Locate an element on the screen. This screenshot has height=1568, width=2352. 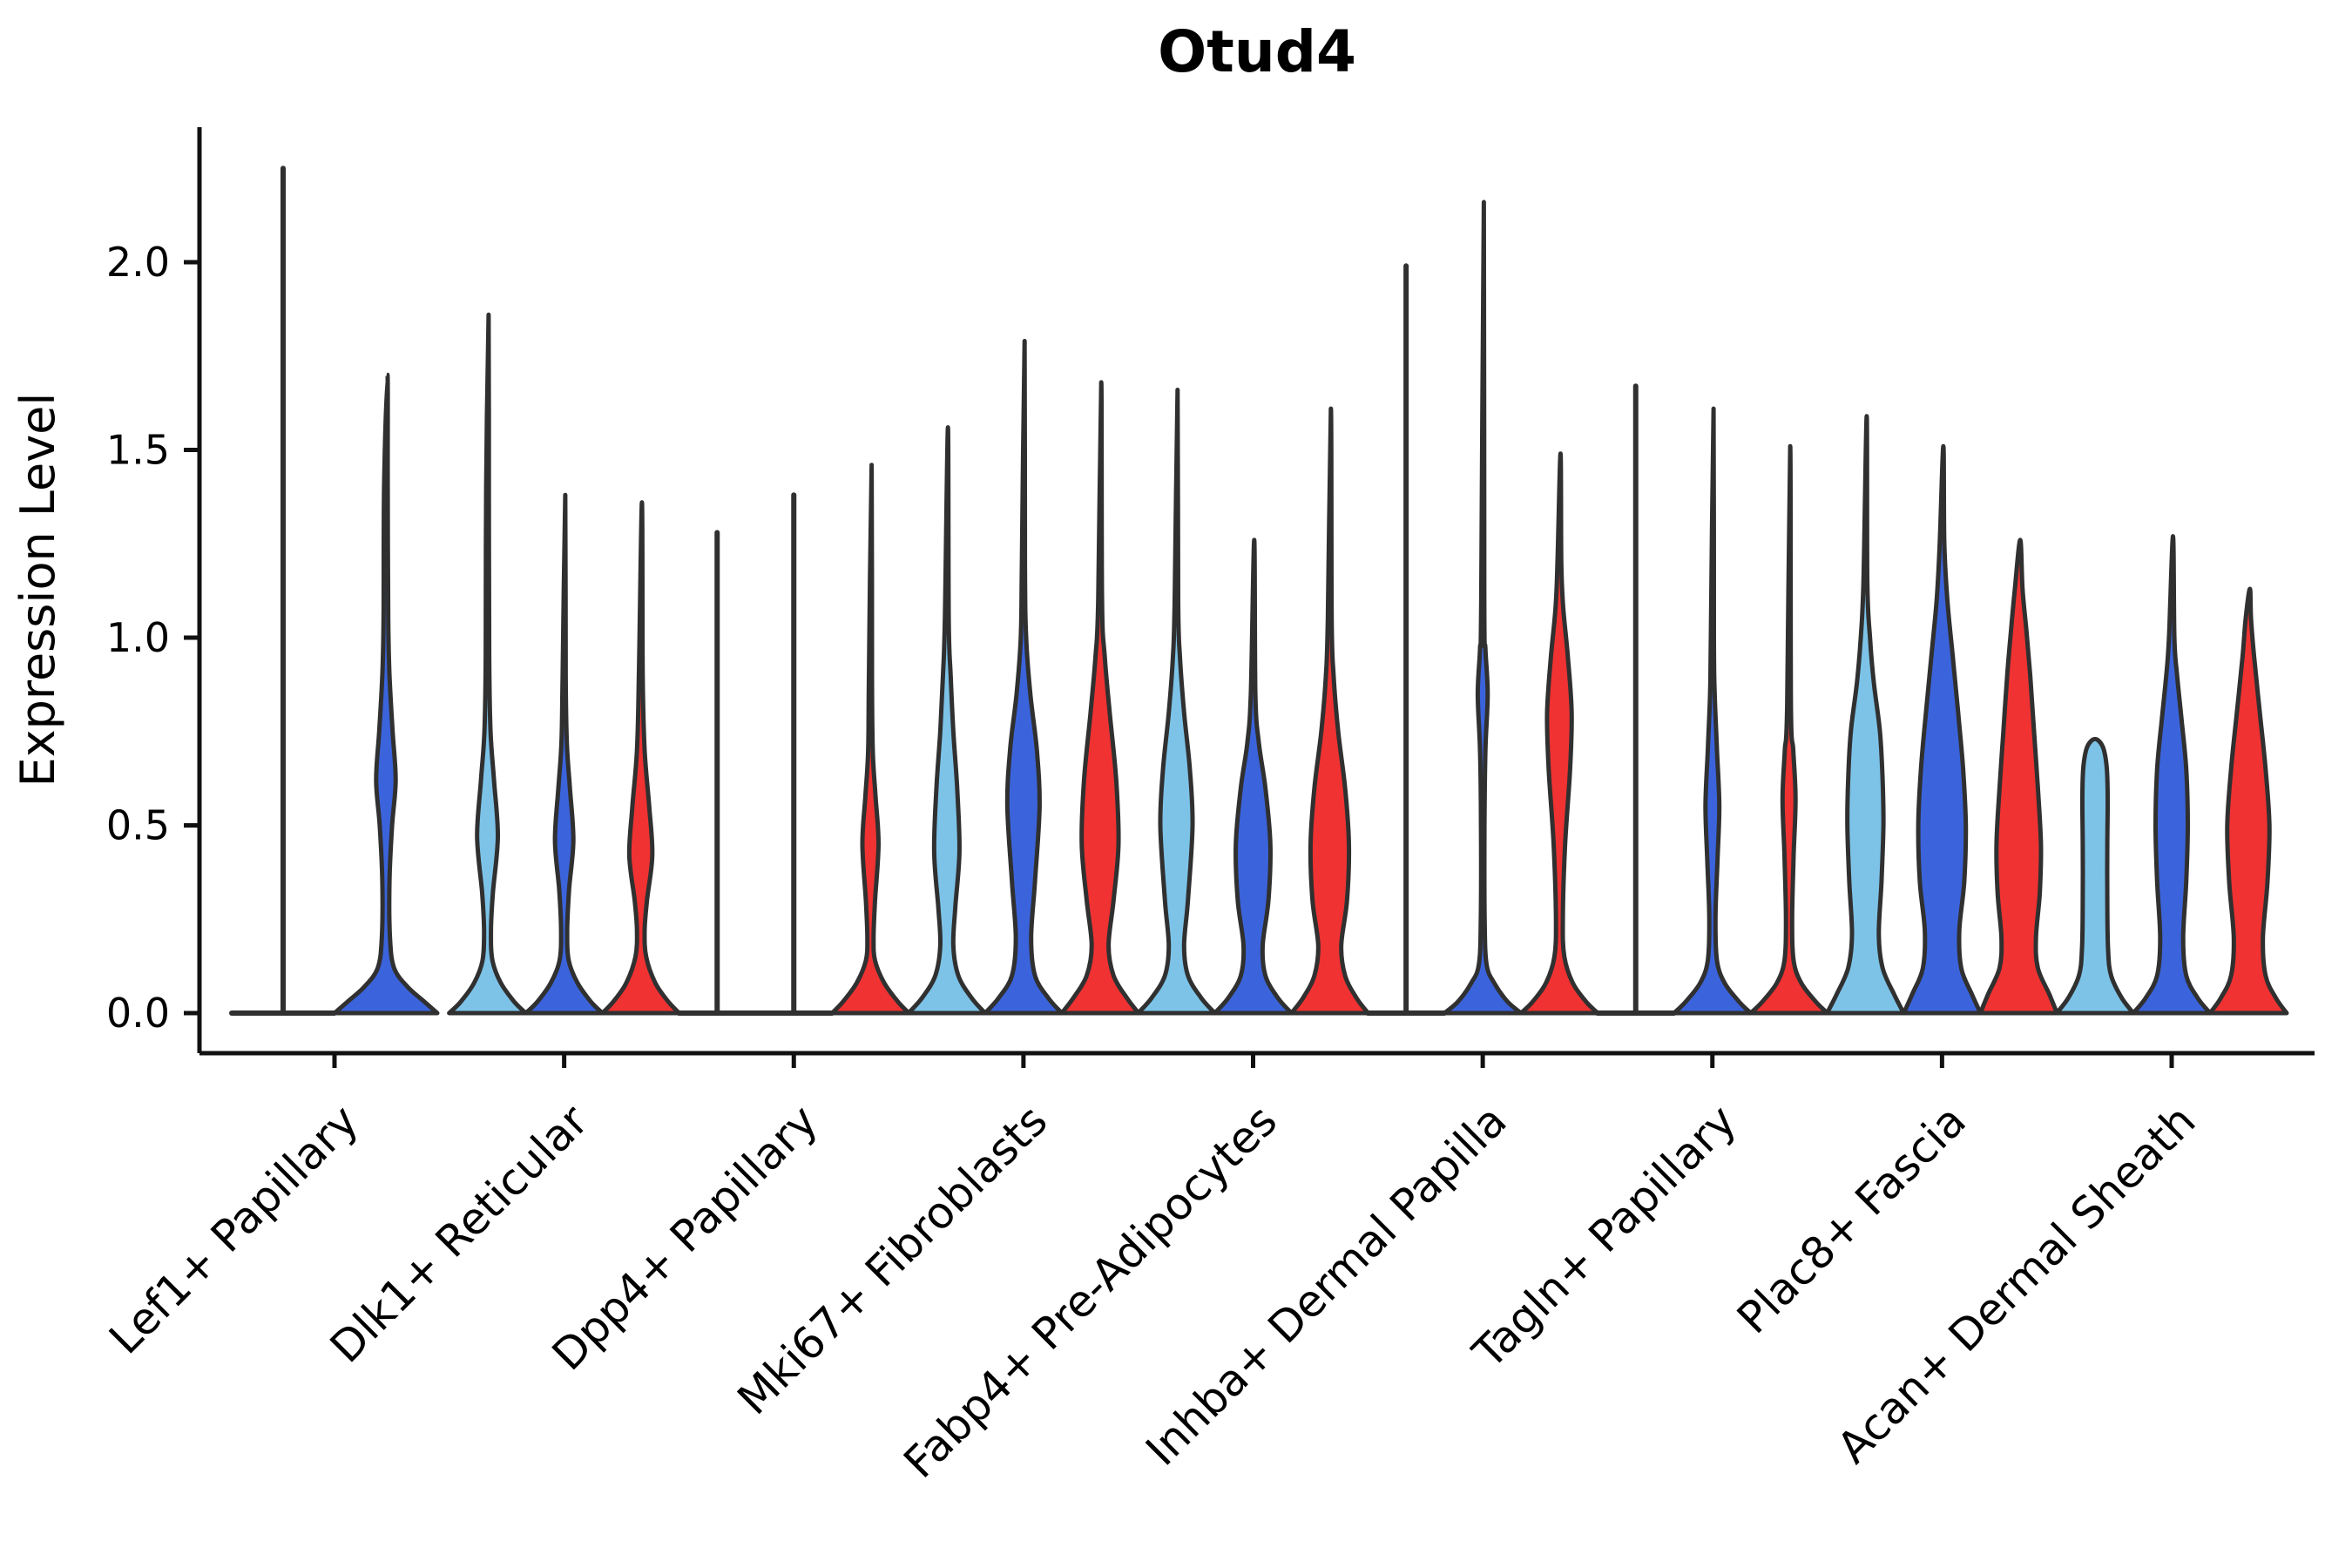
x-tick-label: Plac8+ Fascia is located at coordinates (1852, 1219).